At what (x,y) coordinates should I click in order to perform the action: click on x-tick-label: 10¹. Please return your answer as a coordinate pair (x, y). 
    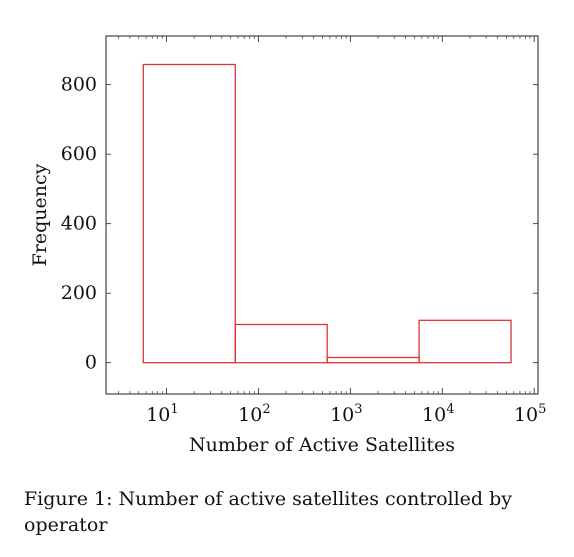
    Looking at the image, I should click on (162, 414).